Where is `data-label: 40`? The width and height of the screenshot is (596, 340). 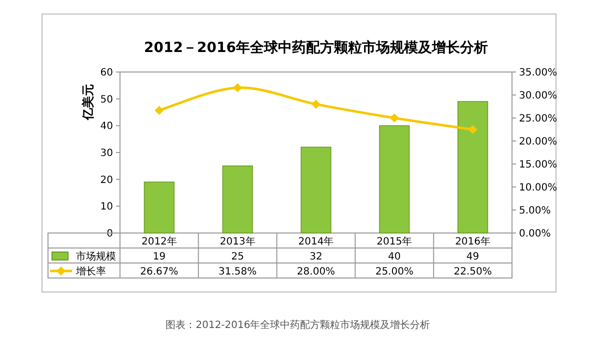 data-label: 40 is located at coordinates (394, 257).